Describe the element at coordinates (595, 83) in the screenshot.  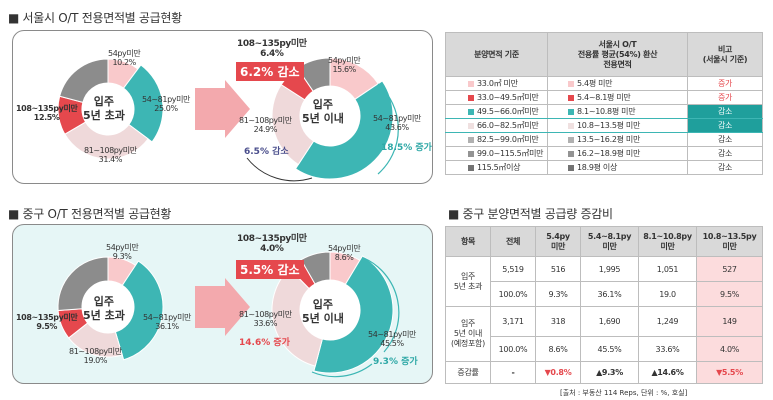
I see `cell-text: 5.4평 미만` at that location.